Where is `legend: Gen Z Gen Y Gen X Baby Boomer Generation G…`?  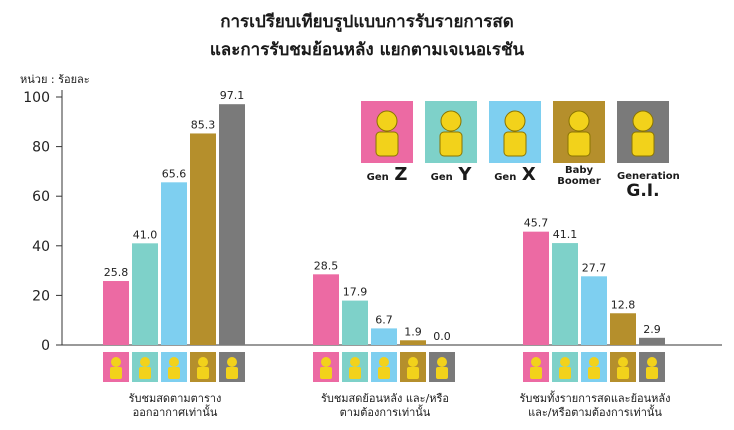
legend: Gen Z Gen Y Gen X Baby Boomer Generation G… is located at coordinates (541, 151).